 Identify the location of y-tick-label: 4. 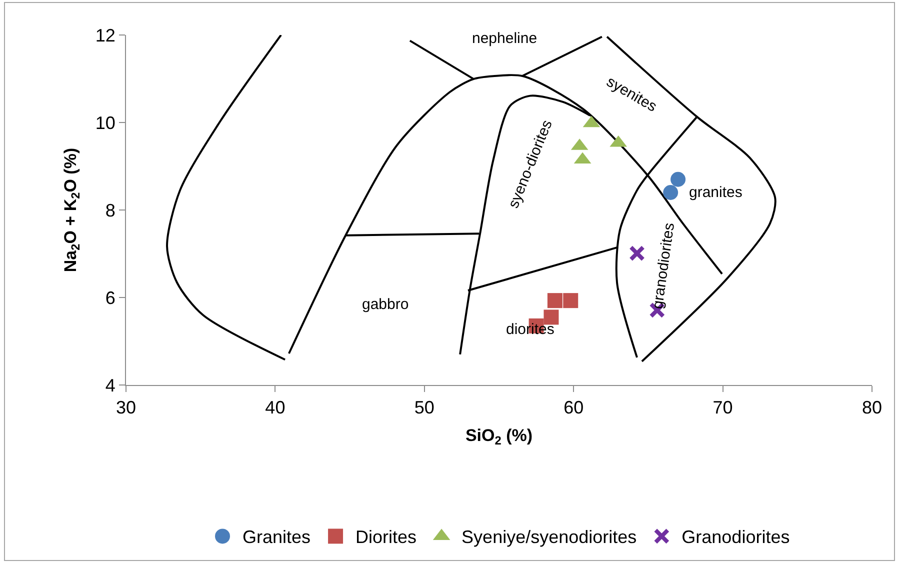
(110, 385).